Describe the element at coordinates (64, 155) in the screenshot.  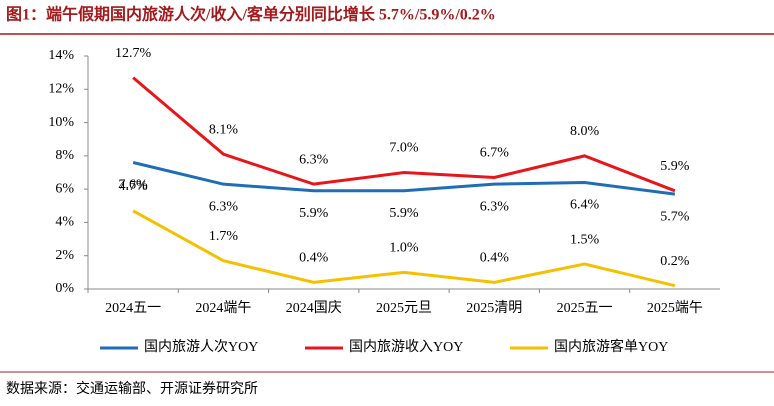
I see `y-tick-label: 8%` at that location.